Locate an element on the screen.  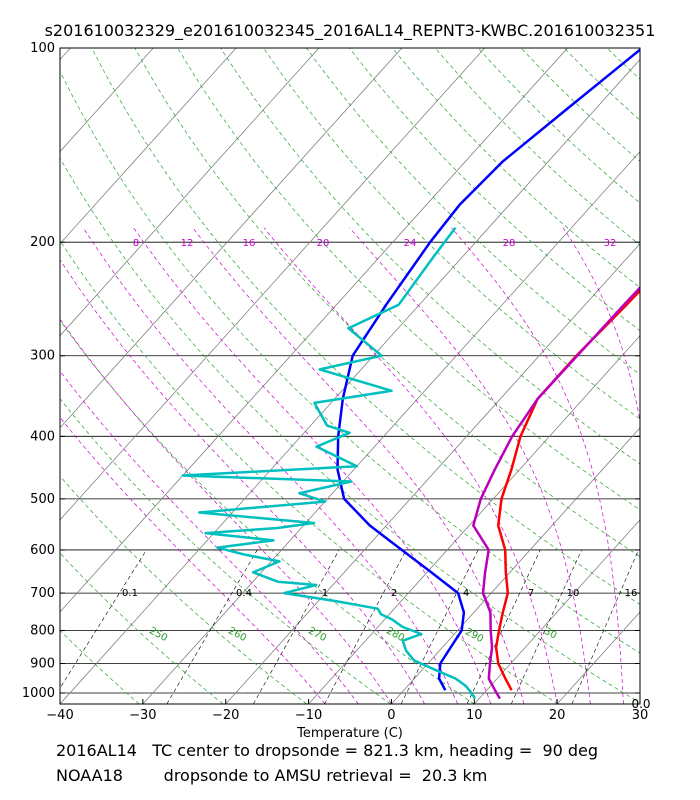
mixing-ratio-label: 0.4 is located at coordinates (244, 593).